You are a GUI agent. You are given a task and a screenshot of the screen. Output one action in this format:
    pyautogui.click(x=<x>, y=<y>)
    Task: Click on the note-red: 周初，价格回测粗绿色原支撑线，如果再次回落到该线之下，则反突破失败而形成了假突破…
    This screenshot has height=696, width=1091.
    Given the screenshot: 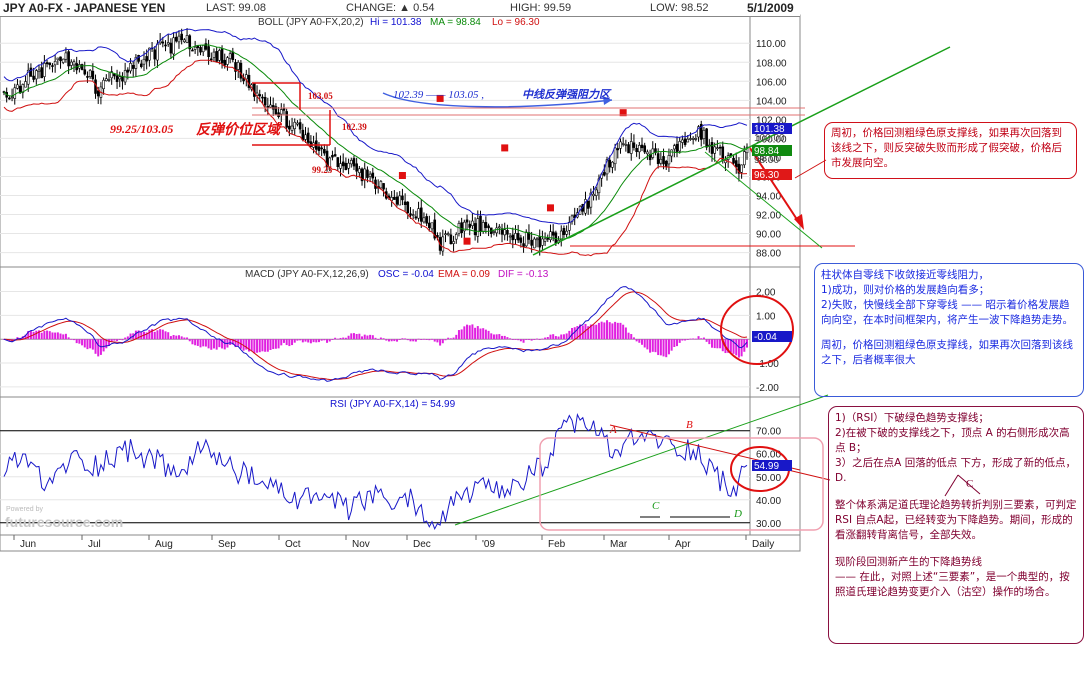 What is the action you would take?
    pyautogui.click(x=950, y=150)
    